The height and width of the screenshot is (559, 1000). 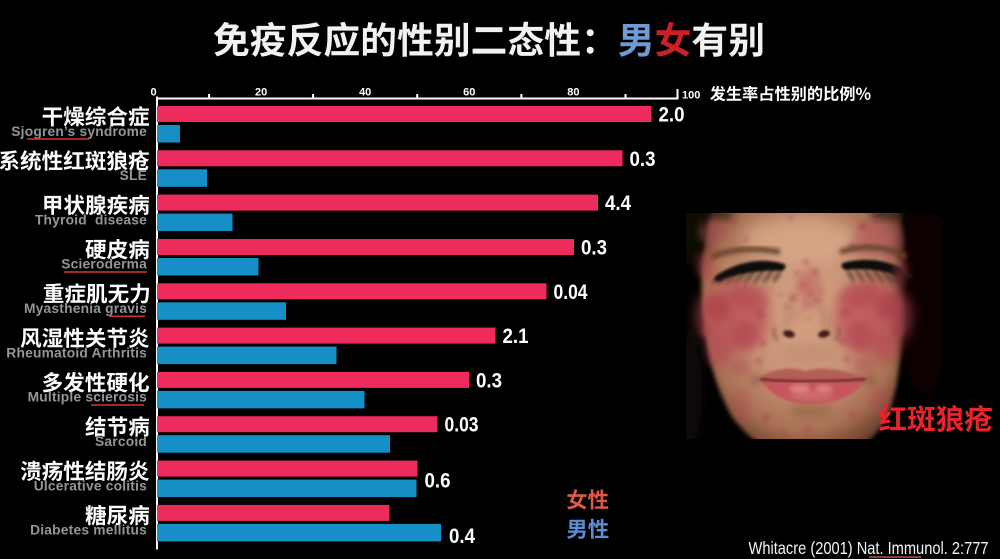 What do you see at coordinates (76, 352) in the screenshot?
I see `svg-text: Rheumatoid Arthritis` at bounding box center [76, 352].